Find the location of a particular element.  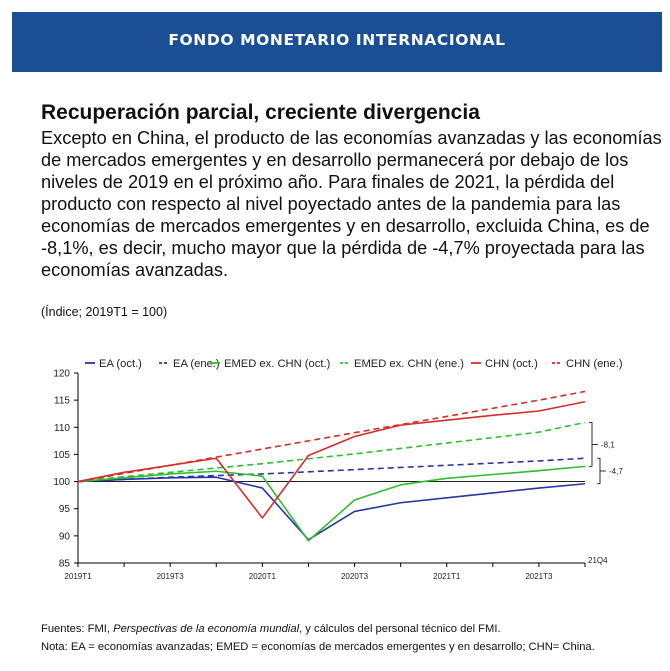

sources-label: Fuentes: FMI, is located at coordinates (77, 629).